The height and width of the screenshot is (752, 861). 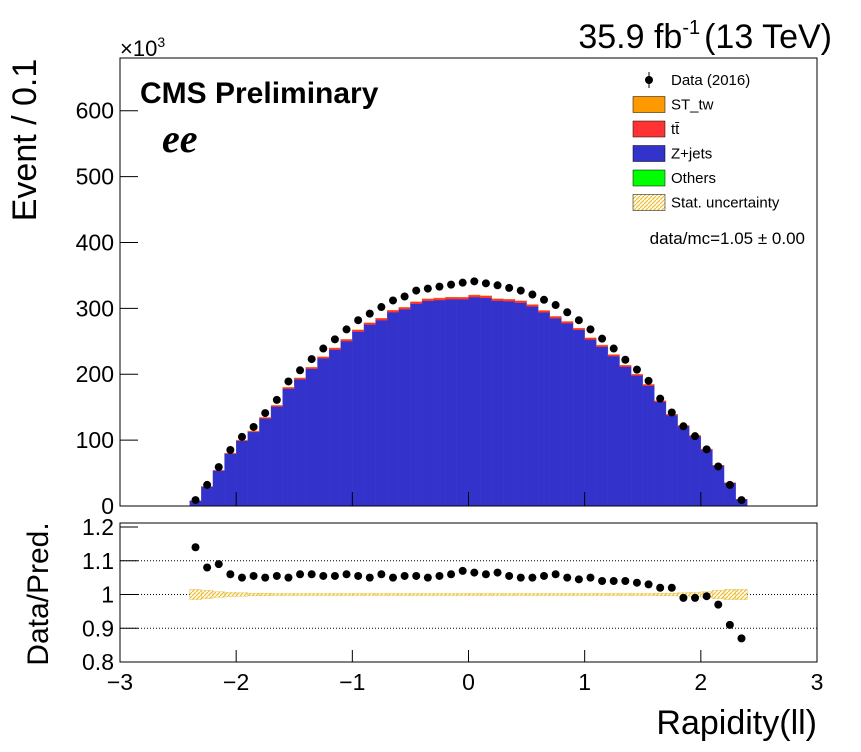 I want to click on legend-label: tt̄, so click(x=675, y=129).